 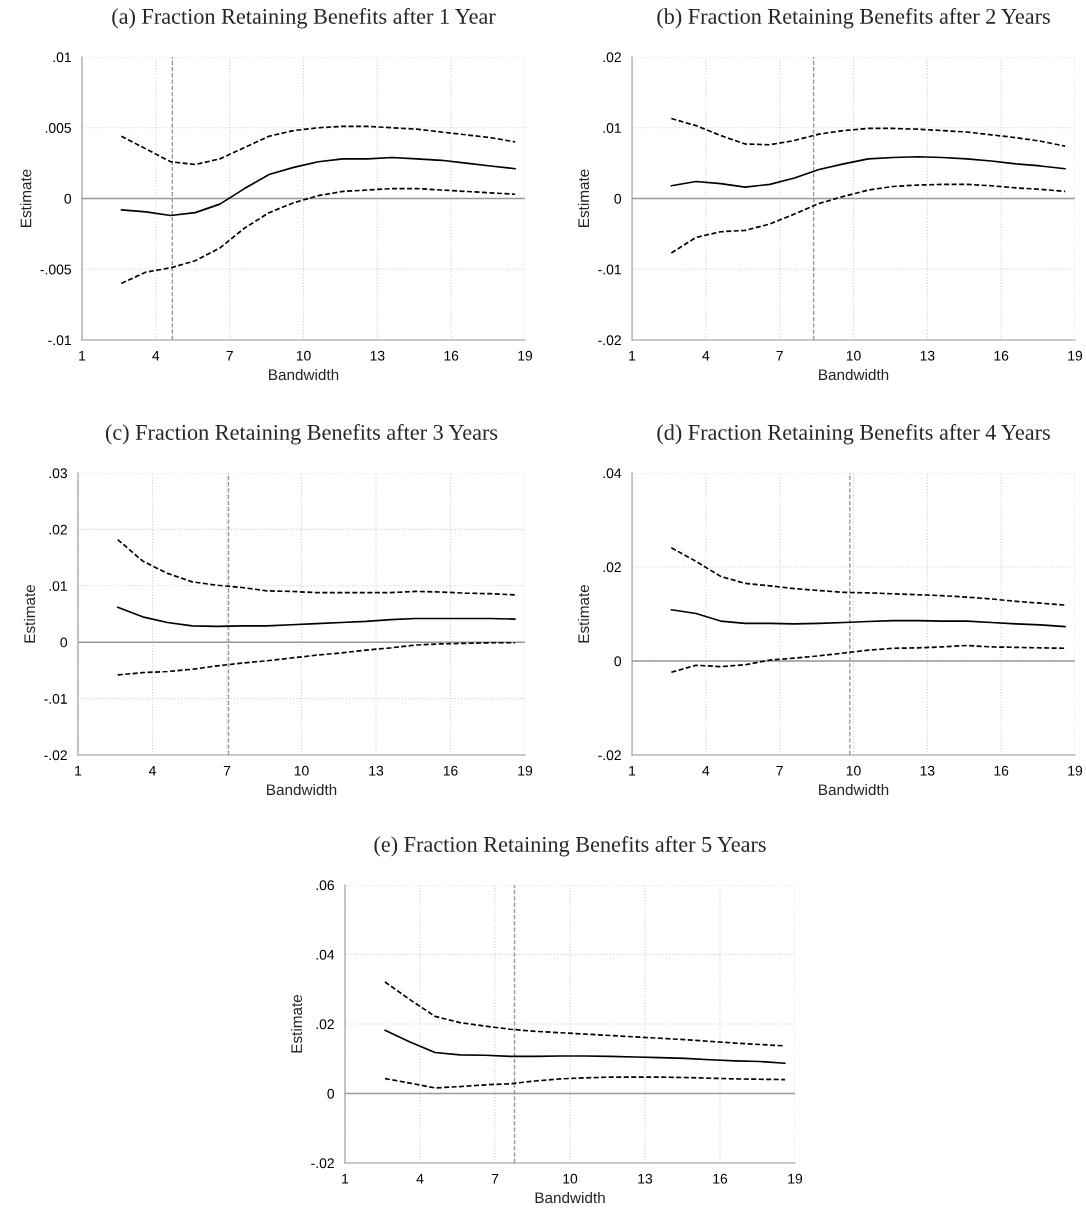 I want to click on chart-title: (d) Fraction Retaining Benefits after 4 Years, so click(x=853, y=434).